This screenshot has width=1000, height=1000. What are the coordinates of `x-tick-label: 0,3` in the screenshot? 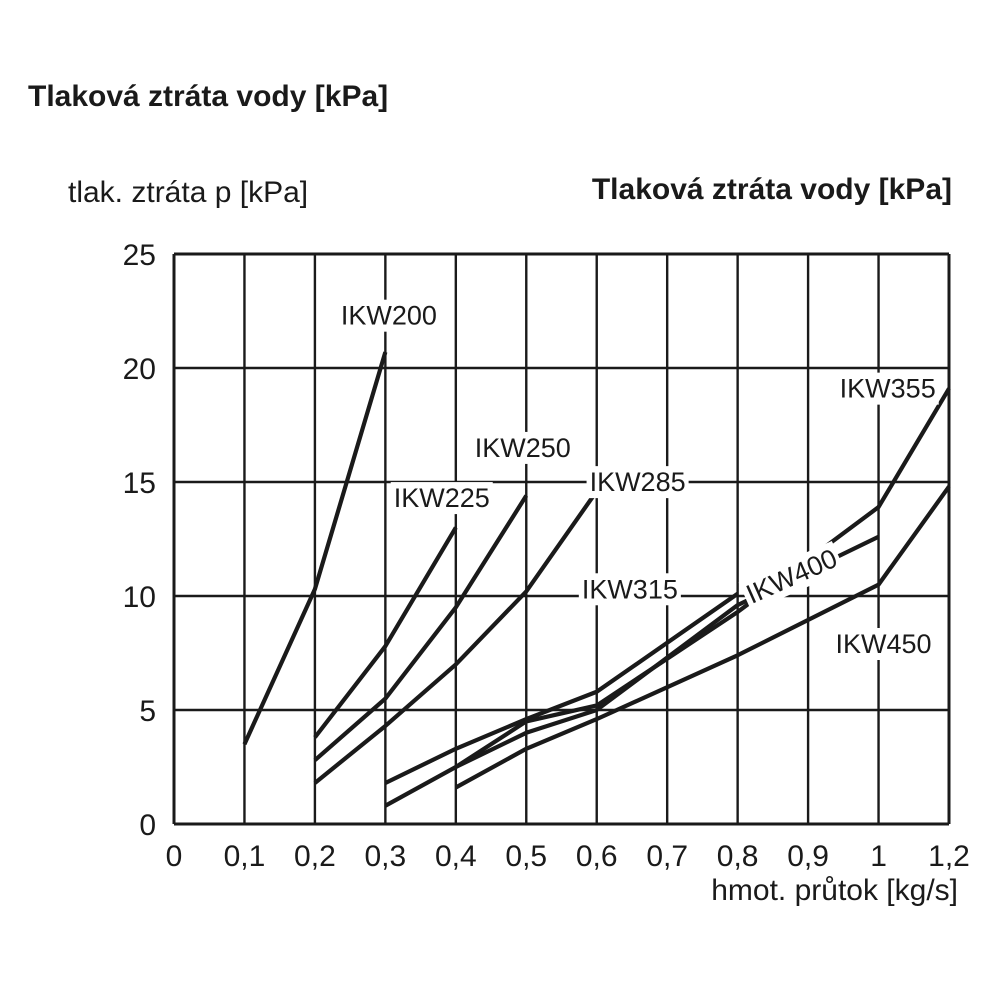 It's located at (386, 856).